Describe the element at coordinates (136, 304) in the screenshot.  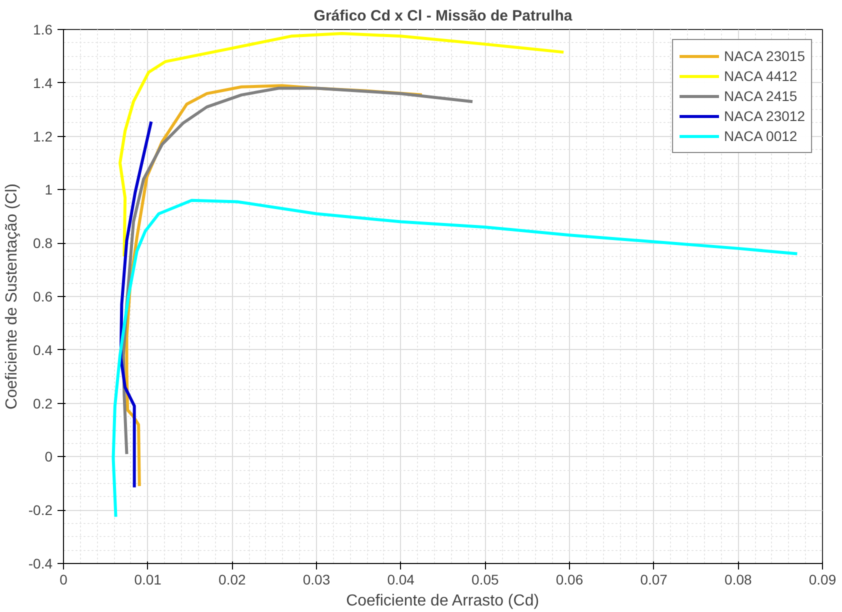
I see `line-series` at that location.